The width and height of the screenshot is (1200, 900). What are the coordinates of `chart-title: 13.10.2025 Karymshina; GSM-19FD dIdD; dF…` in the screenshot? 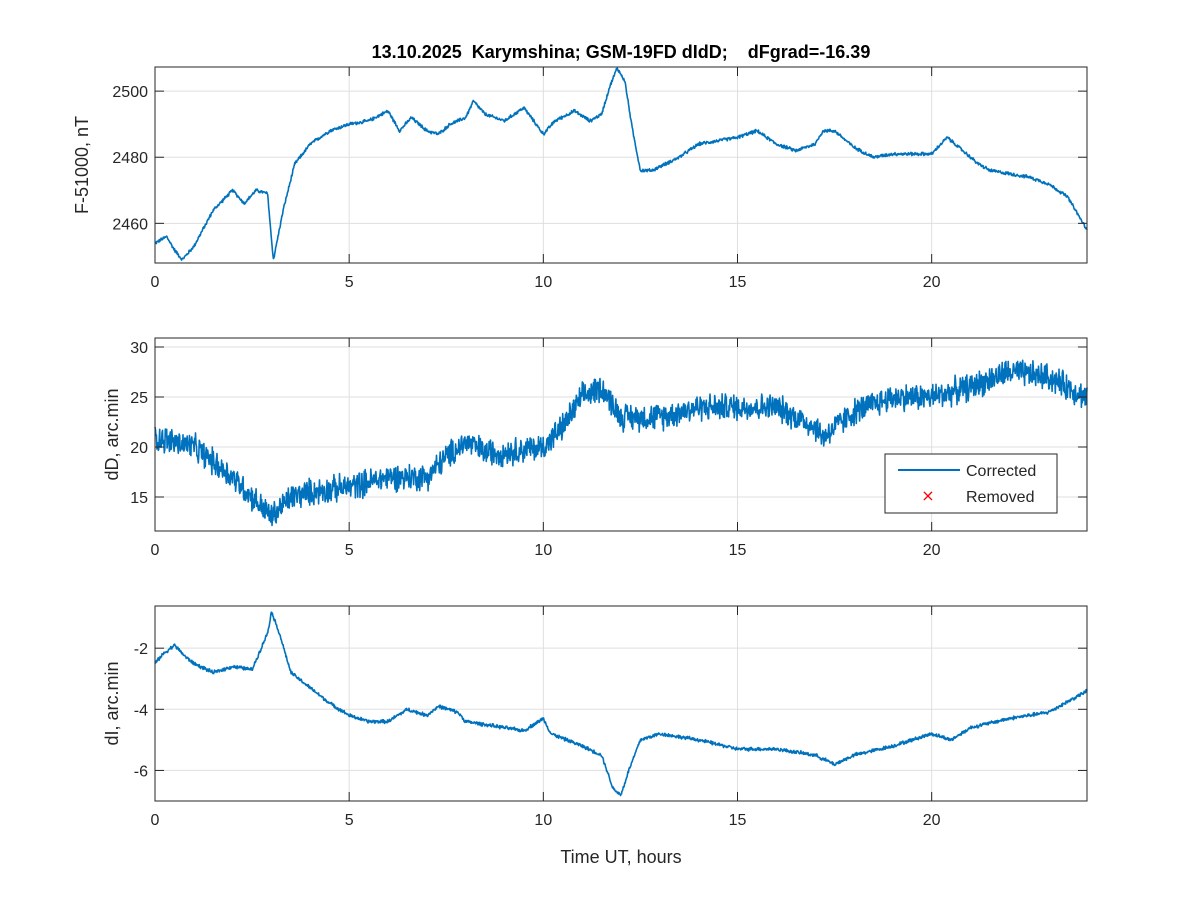 It's located at (621, 52).